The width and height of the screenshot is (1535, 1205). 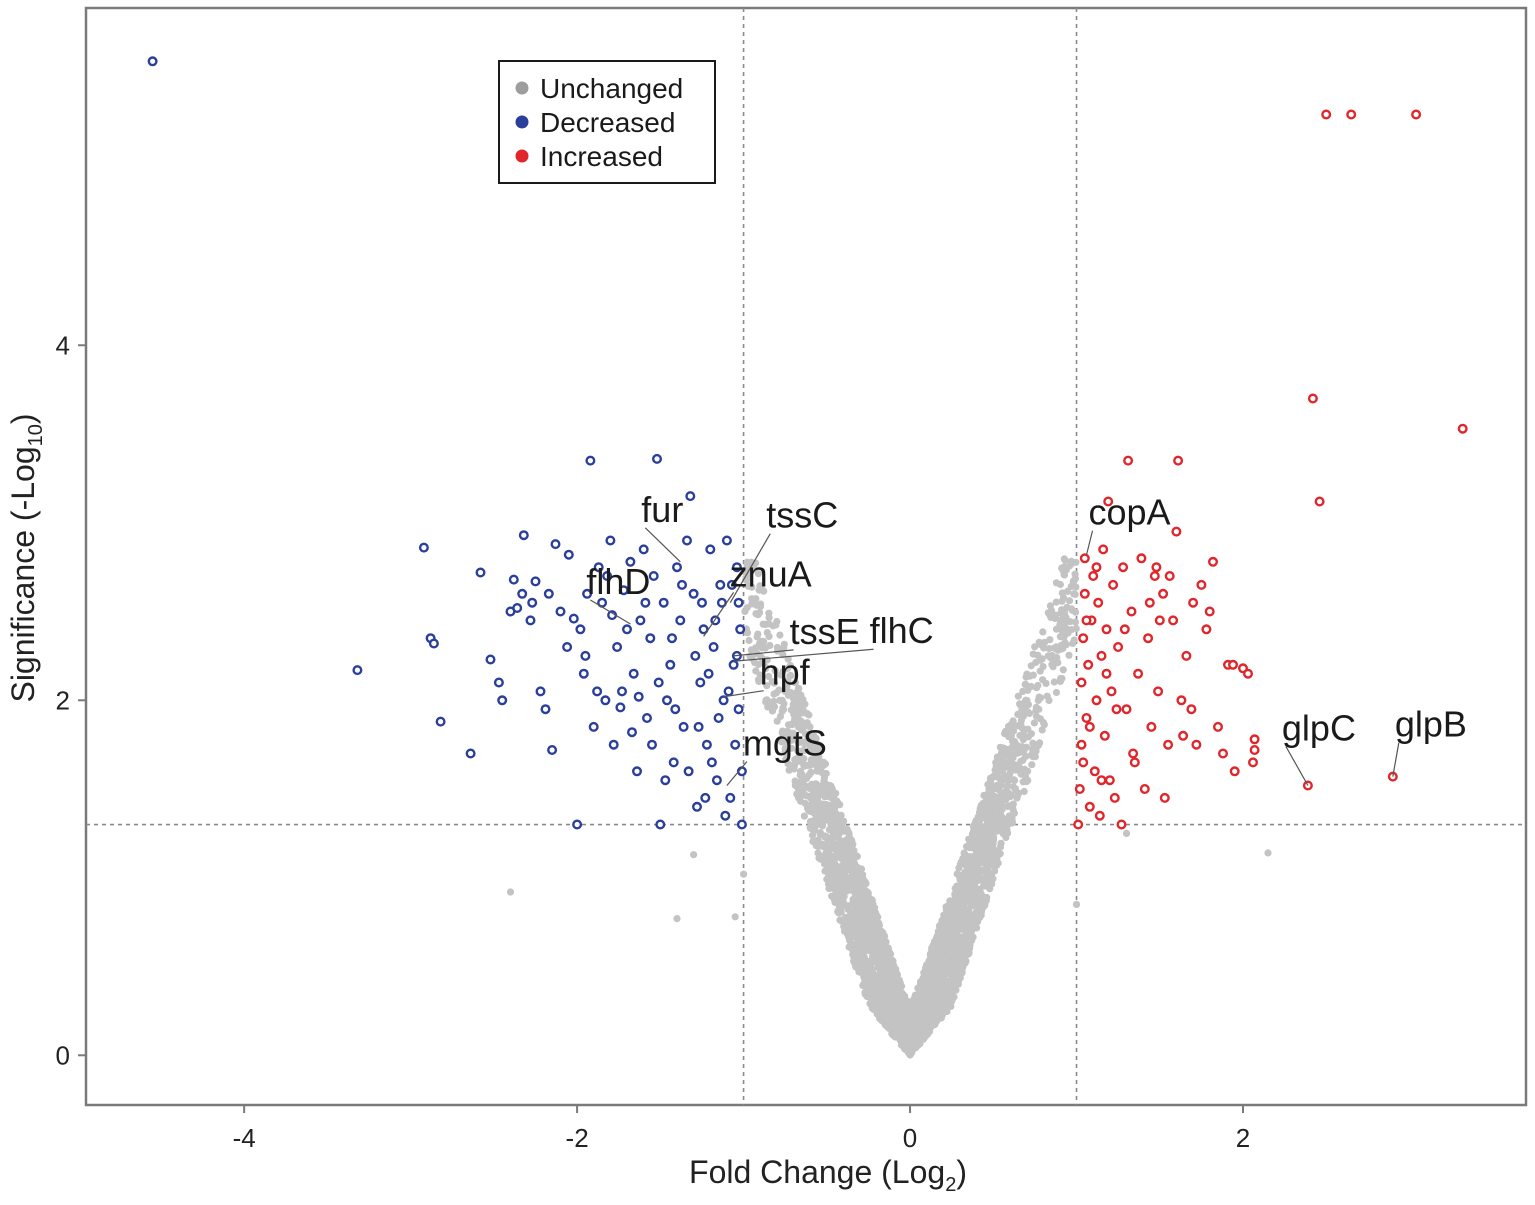 I want to click on legend-label-decreased: Decreased, so click(x=607, y=122).